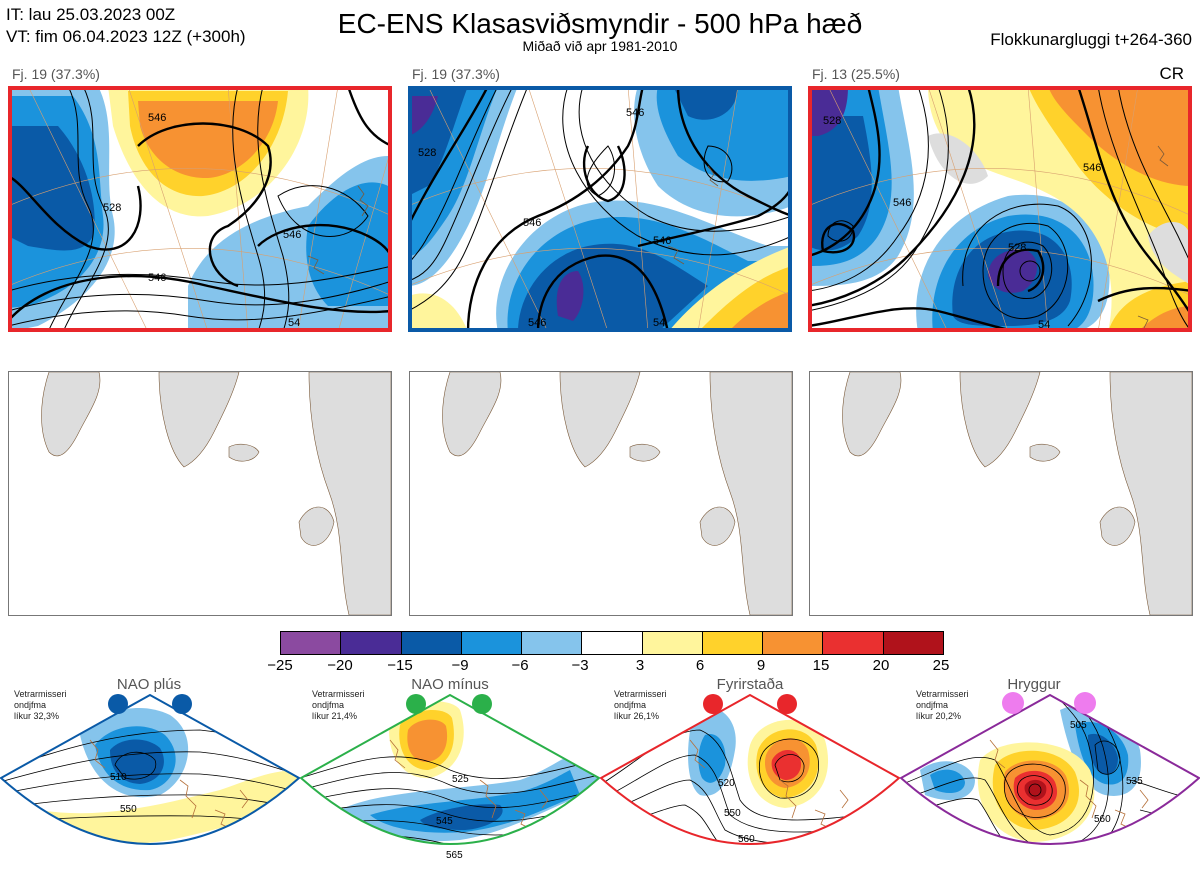  Describe the element at coordinates (726, 783) in the screenshot. I see `regime-contour-label: 520` at that location.